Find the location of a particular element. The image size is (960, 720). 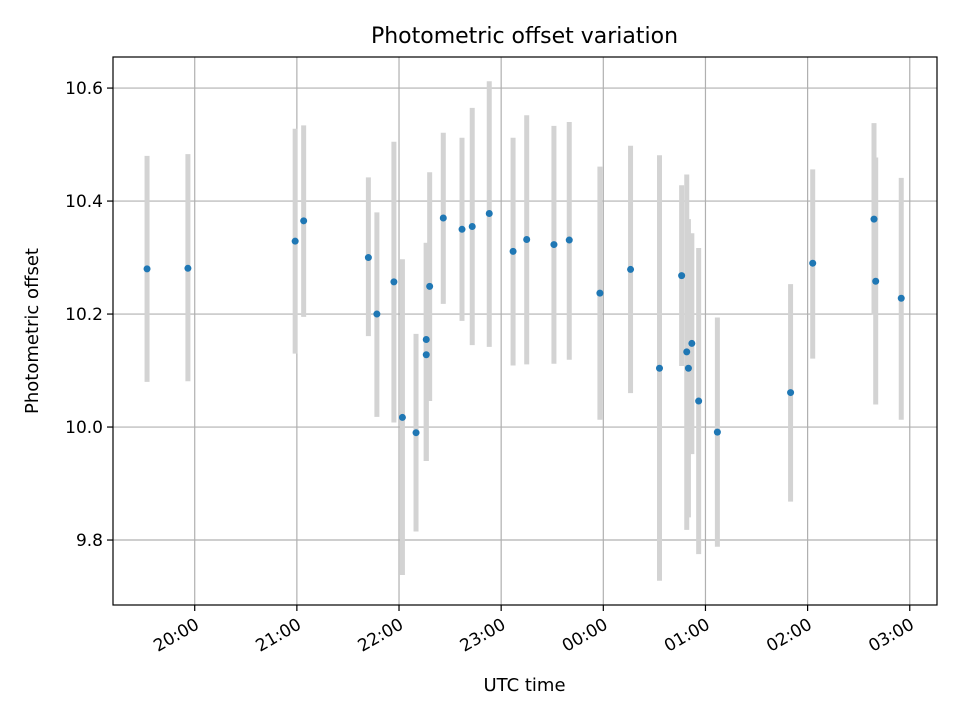

y-tick-label: 10.4 is located at coordinates (84, 202).